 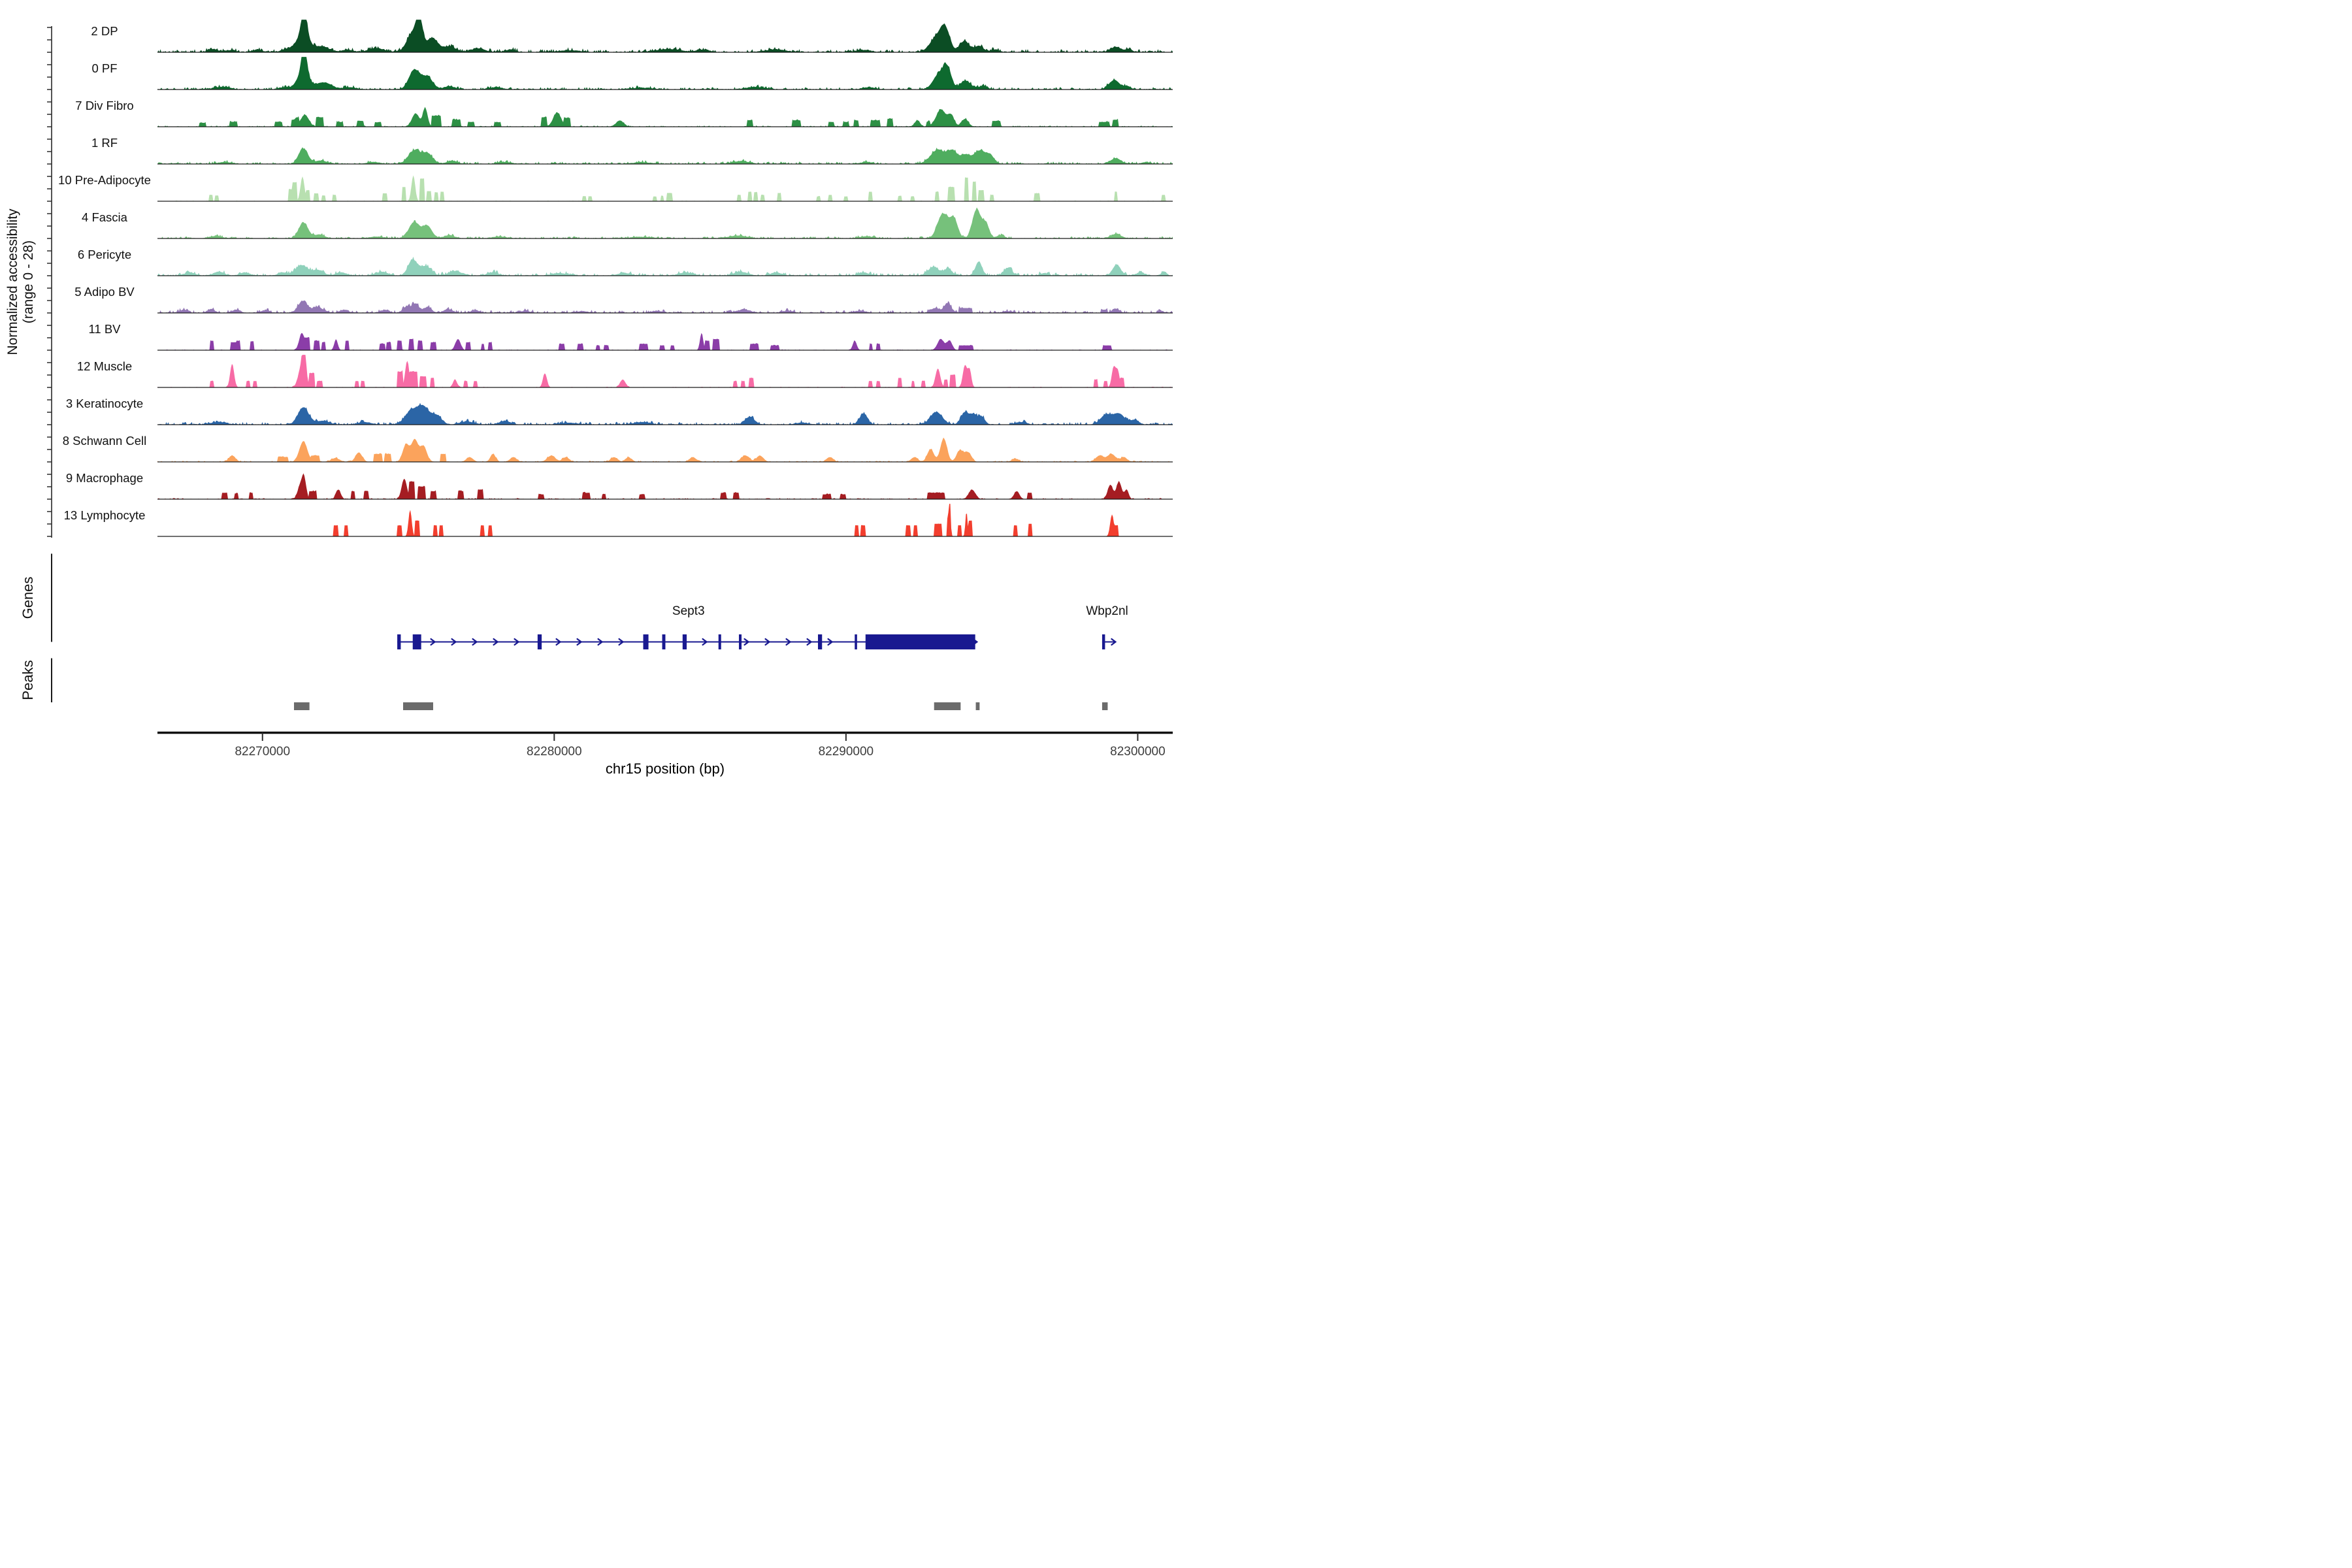 What do you see at coordinates (104, 292) in the screenshot?
I see `track-label-5-adipo-bv: 5 Adipo BV` at bounding box center [104, 292].